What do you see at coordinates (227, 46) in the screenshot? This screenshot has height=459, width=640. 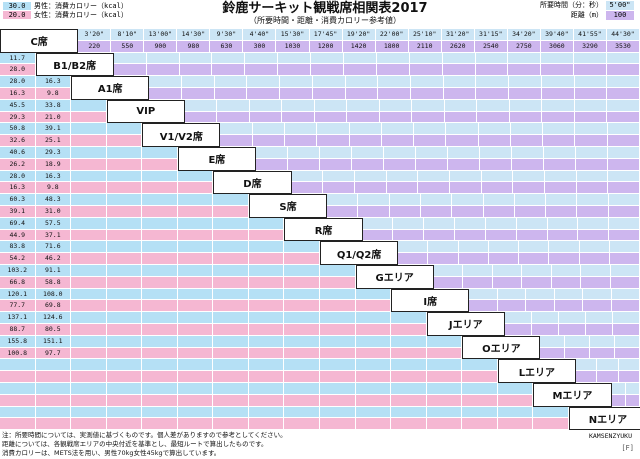 I see `distance-cell: 630` at bounding box center [227, 46].